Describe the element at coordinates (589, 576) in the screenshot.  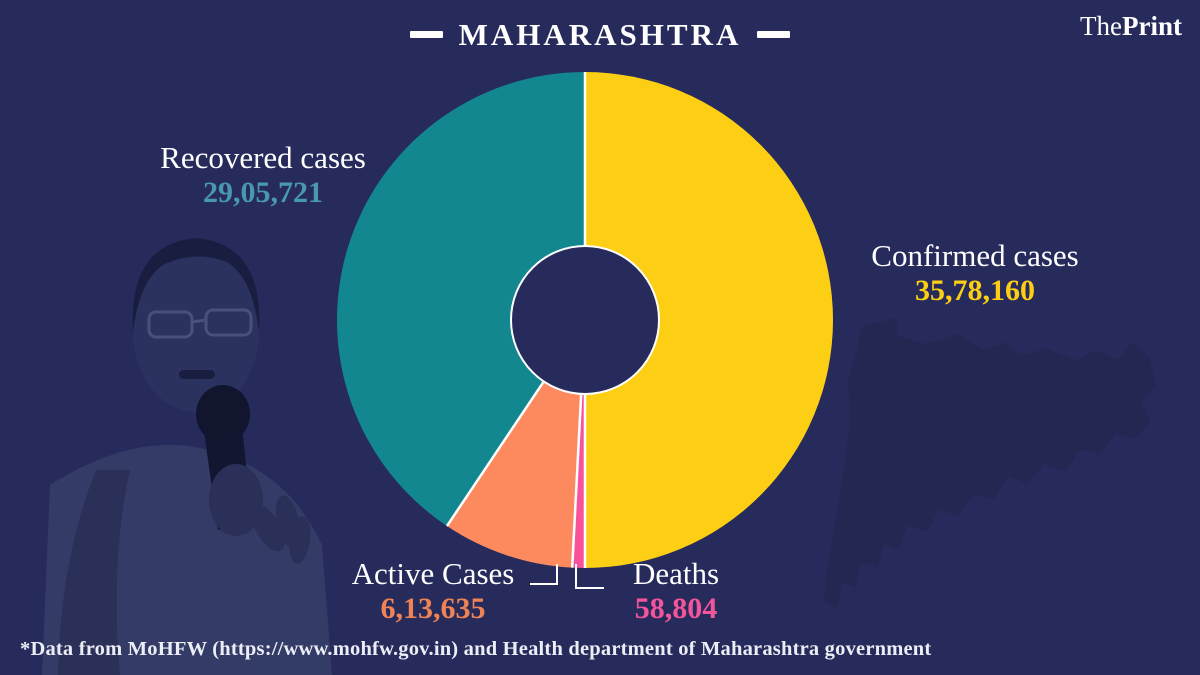
I see `deaths-leader-line` at that location.